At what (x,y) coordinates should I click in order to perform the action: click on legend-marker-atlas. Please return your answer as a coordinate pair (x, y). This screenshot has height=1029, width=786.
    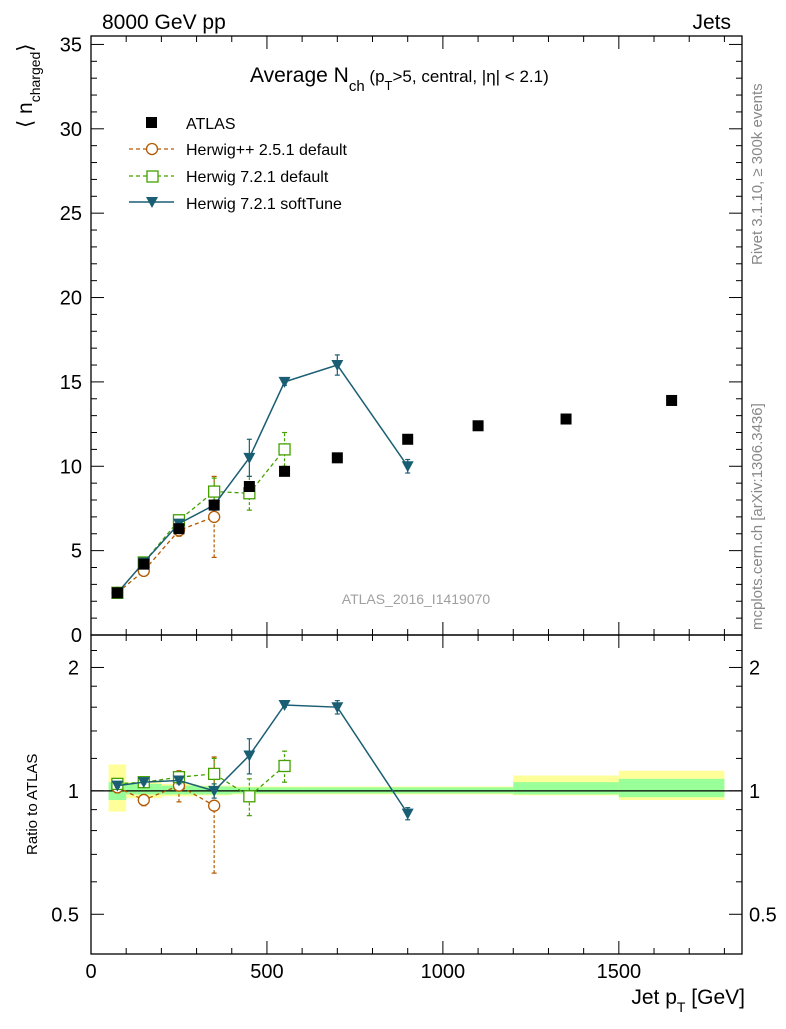
    Looking at the image, I should click on (151, 122).